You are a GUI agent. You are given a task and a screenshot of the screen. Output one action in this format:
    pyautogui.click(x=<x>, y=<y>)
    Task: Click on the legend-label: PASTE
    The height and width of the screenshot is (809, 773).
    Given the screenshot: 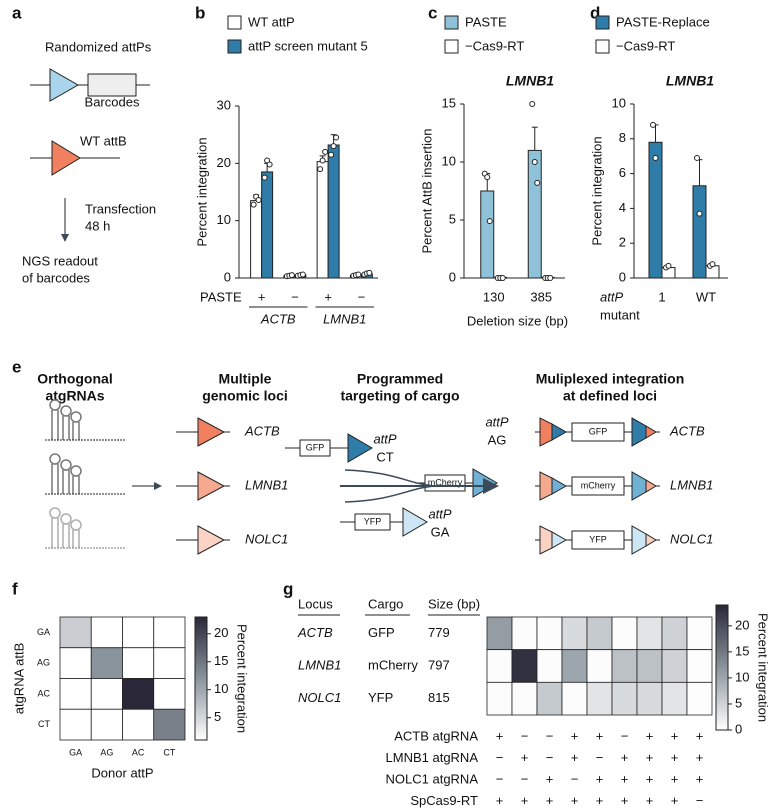 What is the action you would take?
    pyautogui.click(x=486, y=21)
    